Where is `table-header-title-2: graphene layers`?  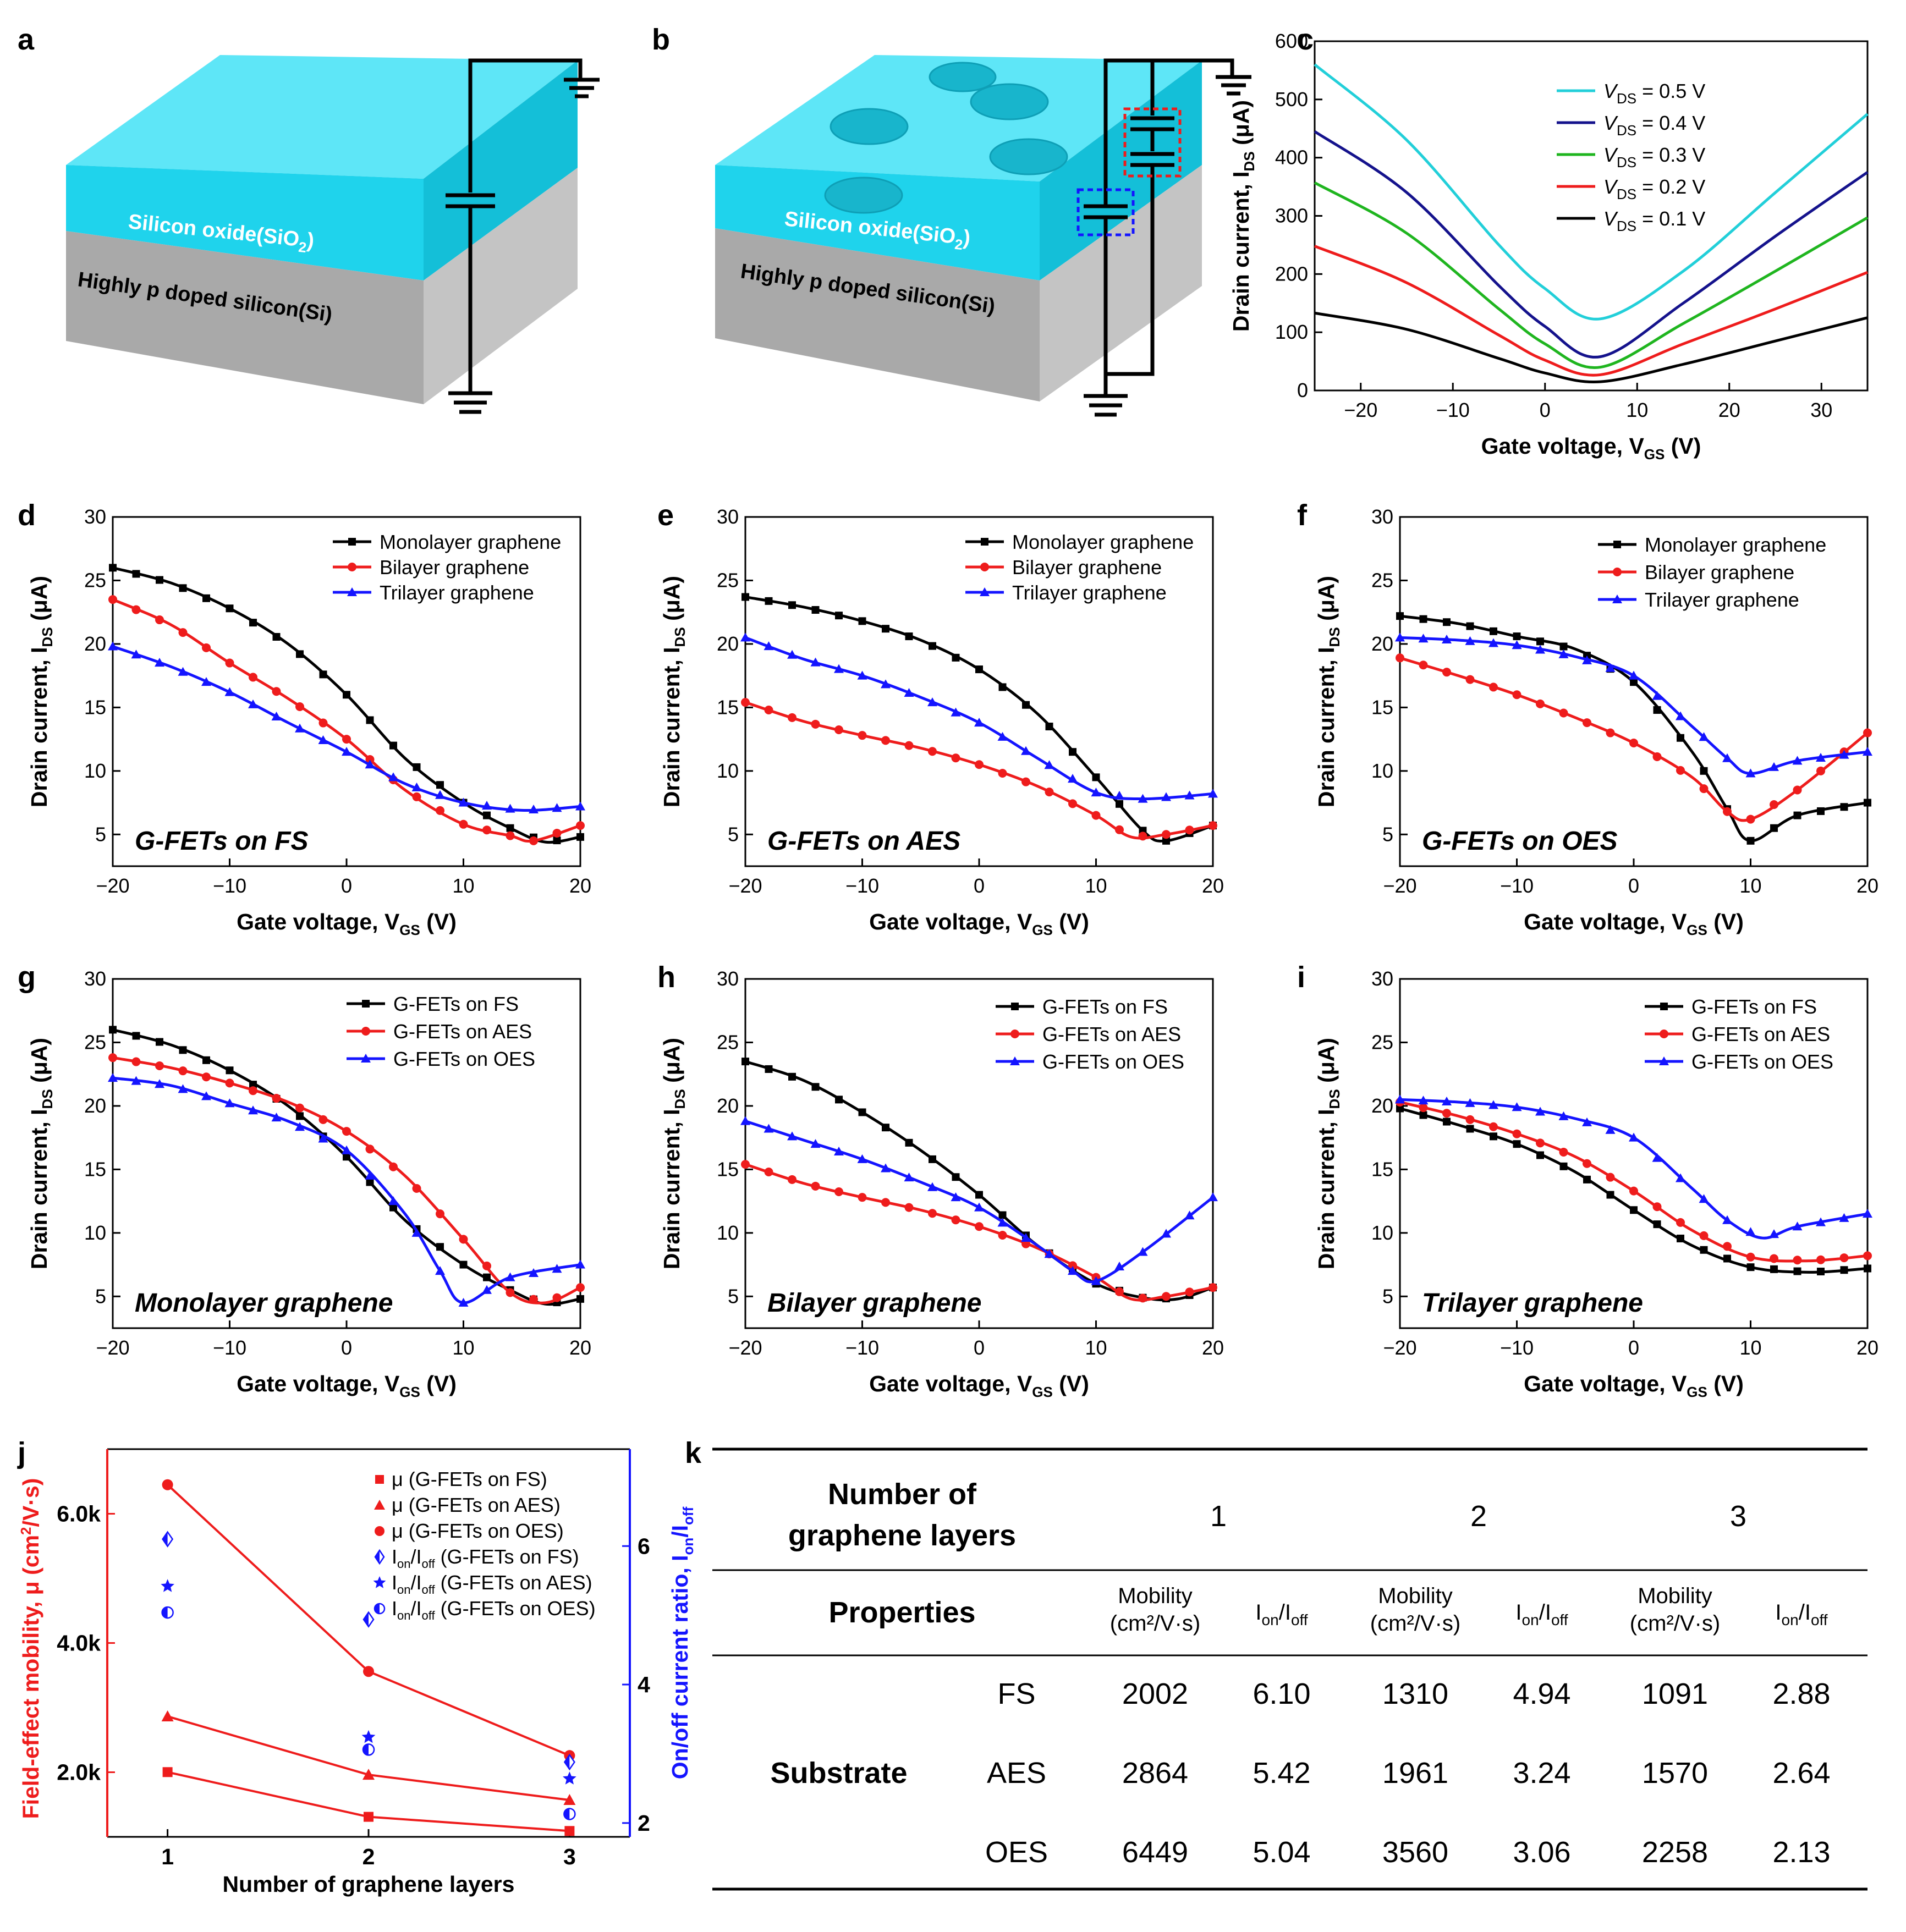 table-header-title-2: graphene layers is located at coordinates (902, 1535).